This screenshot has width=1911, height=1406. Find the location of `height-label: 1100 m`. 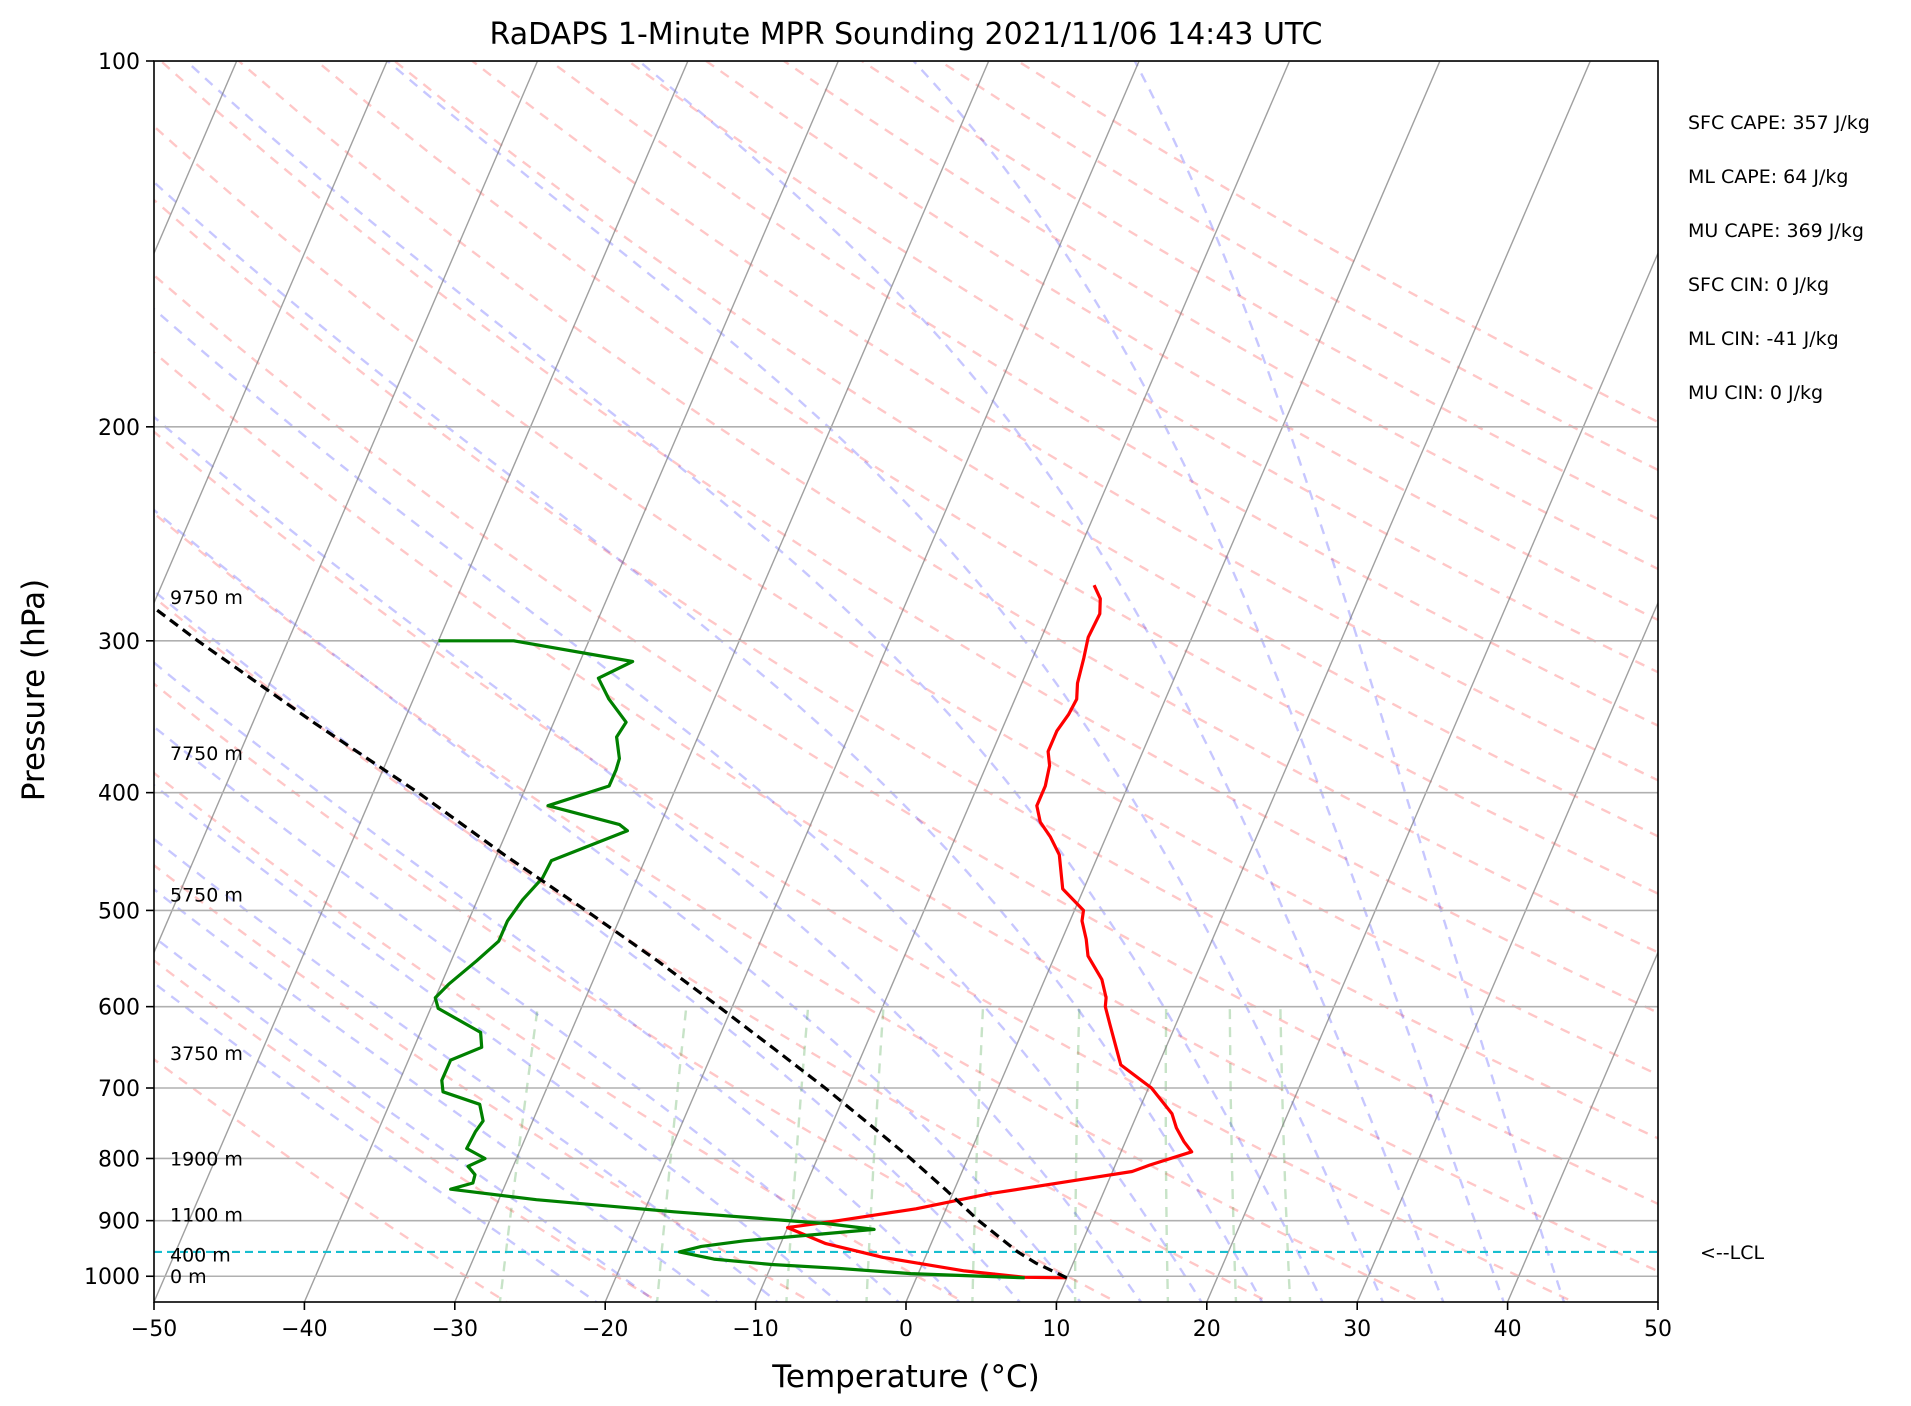

height-label: 1100 m is located at coordinates (206, 1216).